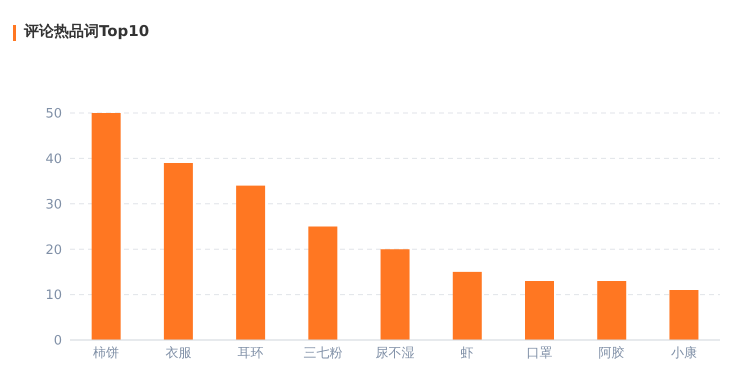 The height and width of the screenshot is (379, 745). What do you see at coordinates (178, 354) in the screenshot?
I see `x-tick-label: 衣服` at bounding box center [178, 354].